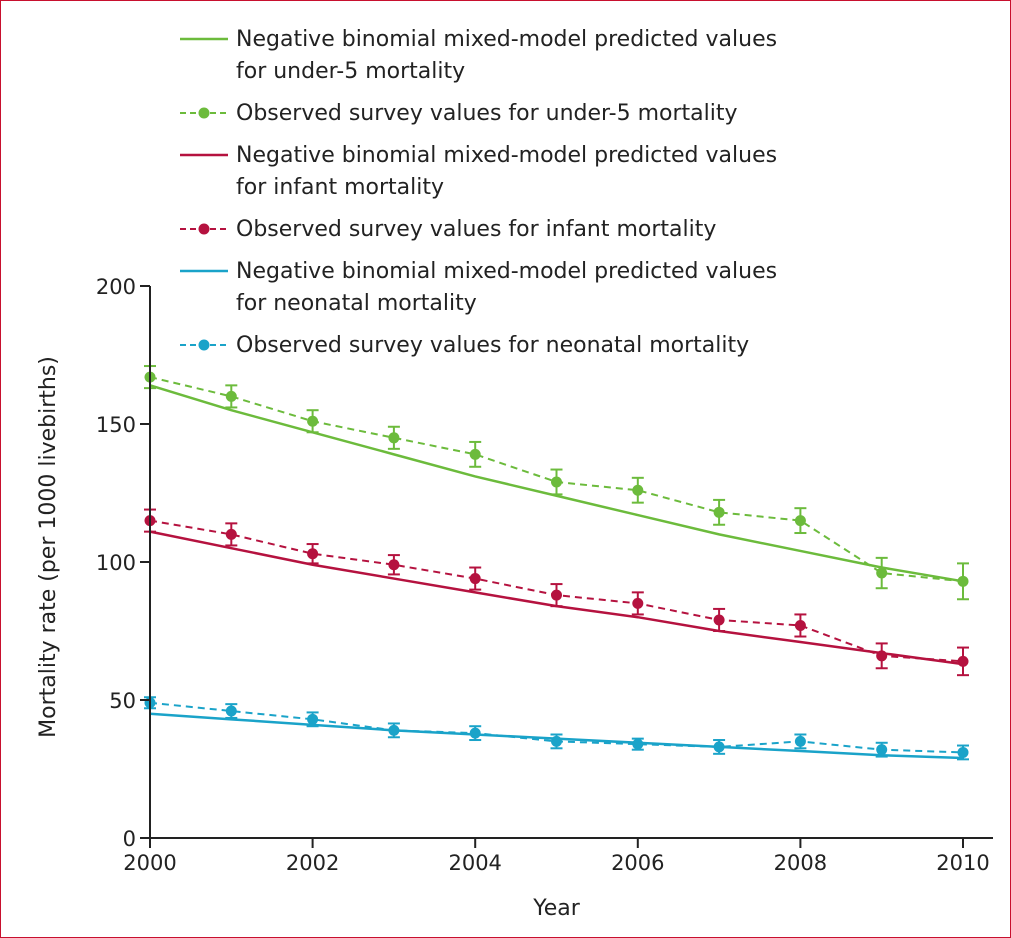 Image resolution: width=1011 pixels, height=938 pixels. I want to click on legend-label: for under-5 mortality, so click(350, 71).